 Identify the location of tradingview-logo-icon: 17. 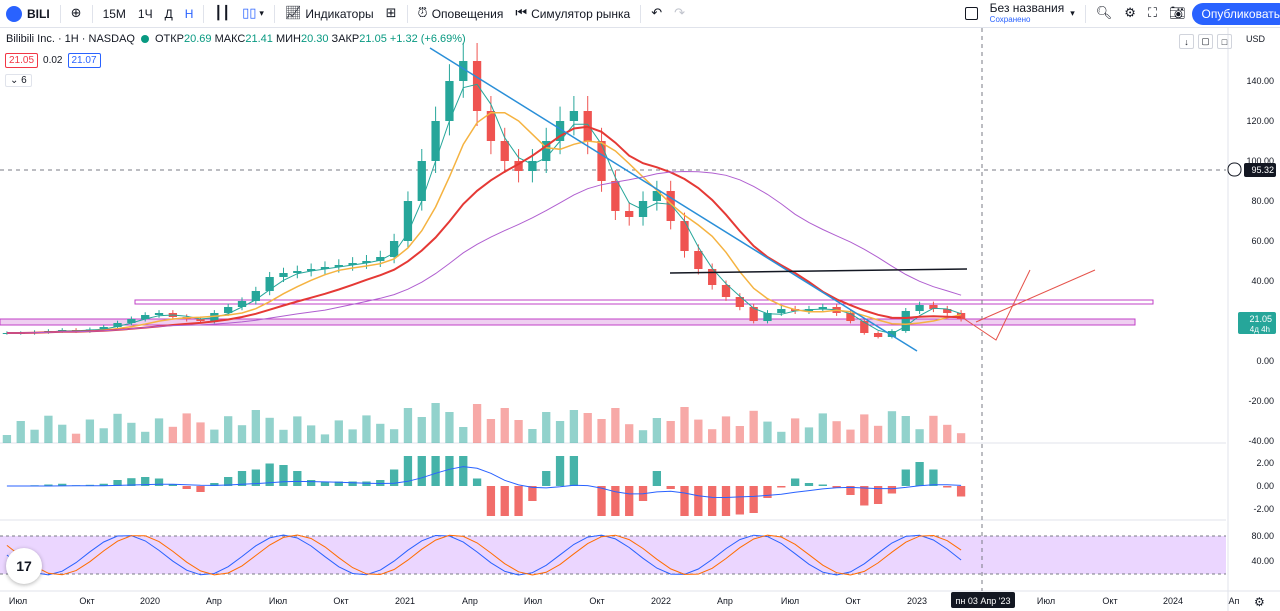
(24, 566).